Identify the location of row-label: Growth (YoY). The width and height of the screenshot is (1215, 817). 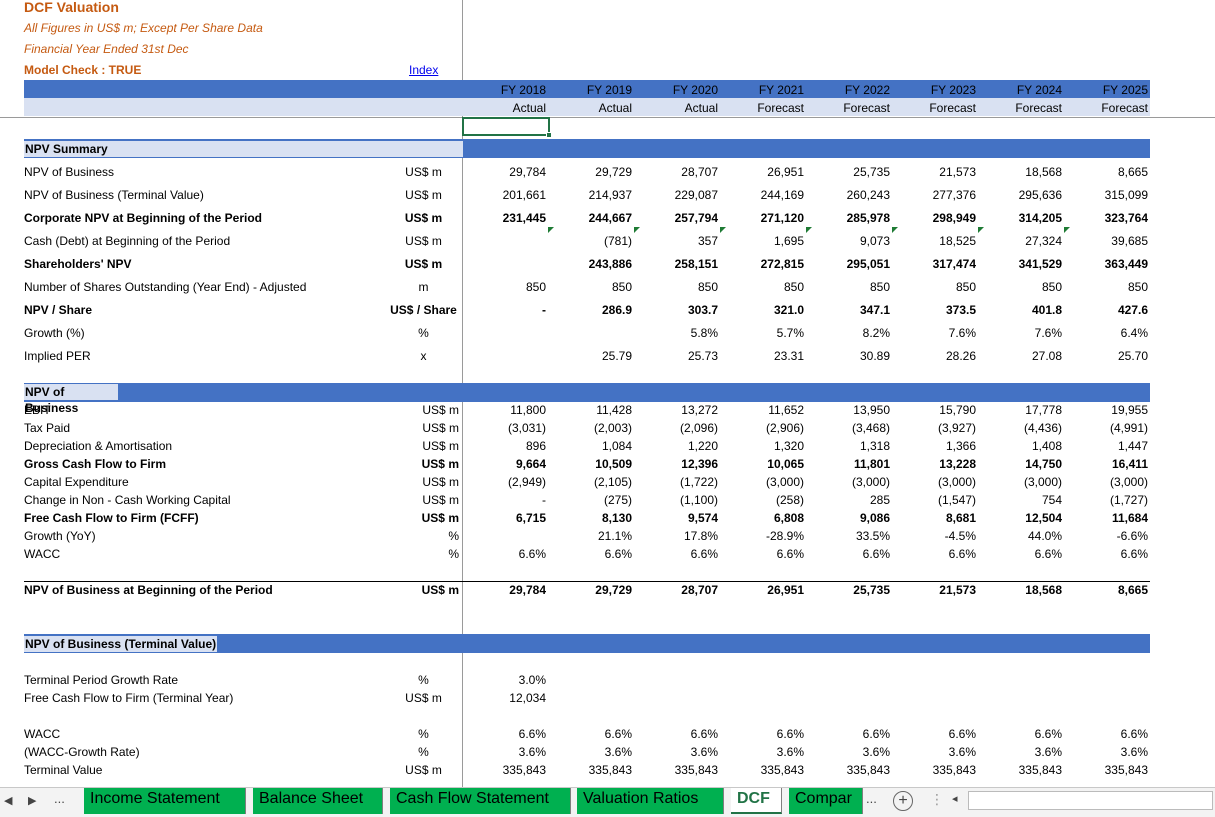
(60, 536).